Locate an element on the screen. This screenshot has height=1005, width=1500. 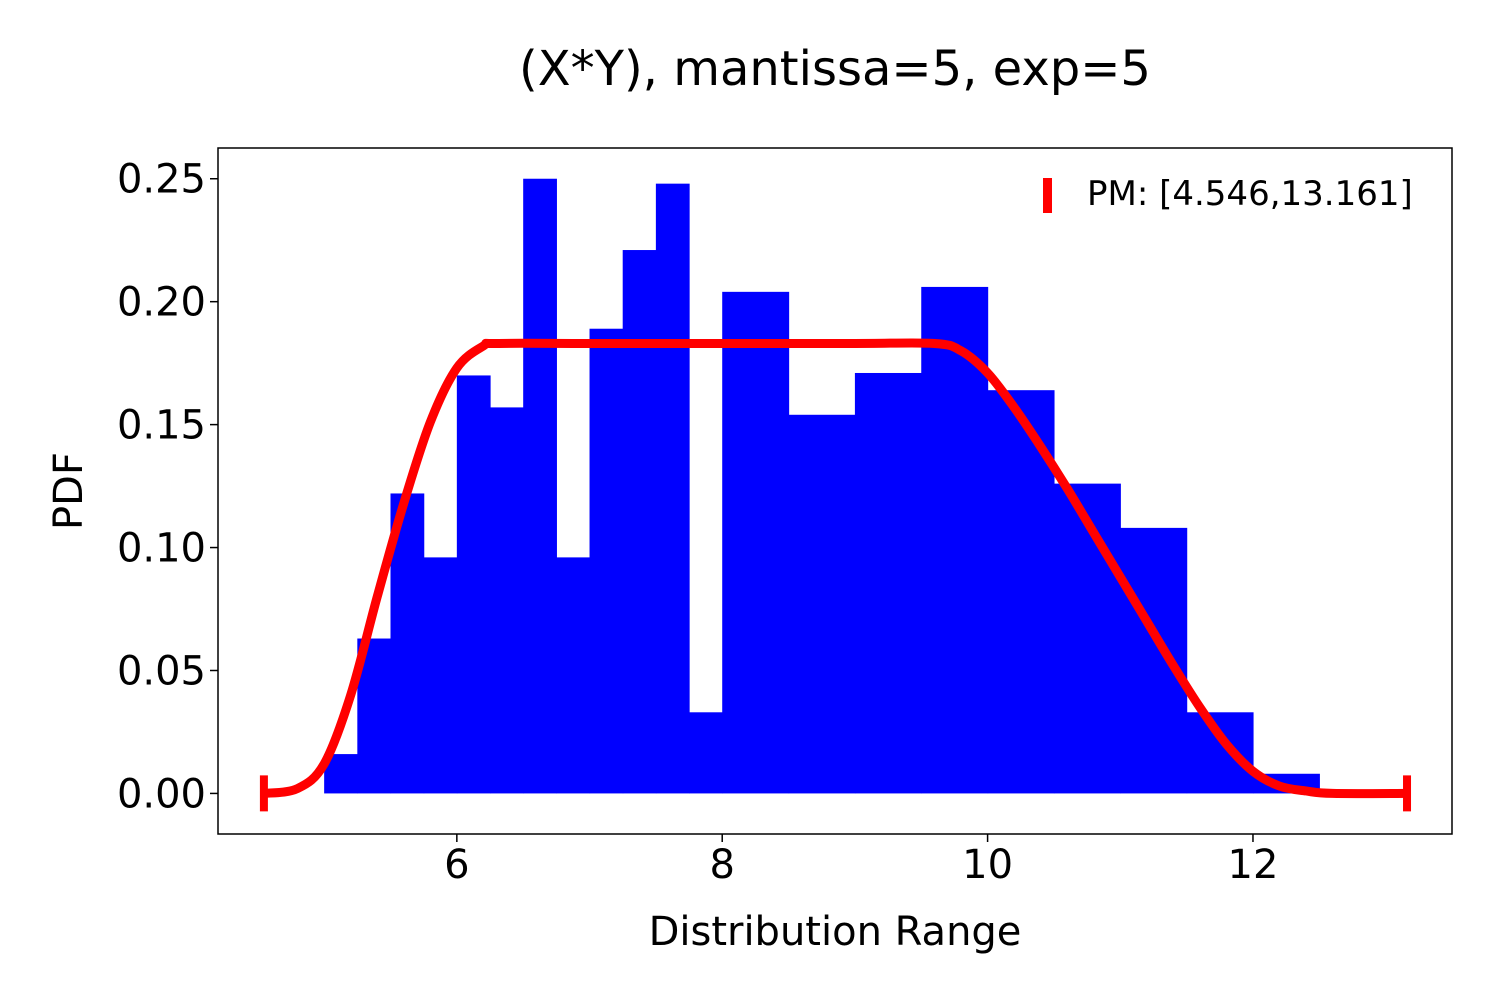
y-tick-label: 0.00 is located at coordinates (161, 794).